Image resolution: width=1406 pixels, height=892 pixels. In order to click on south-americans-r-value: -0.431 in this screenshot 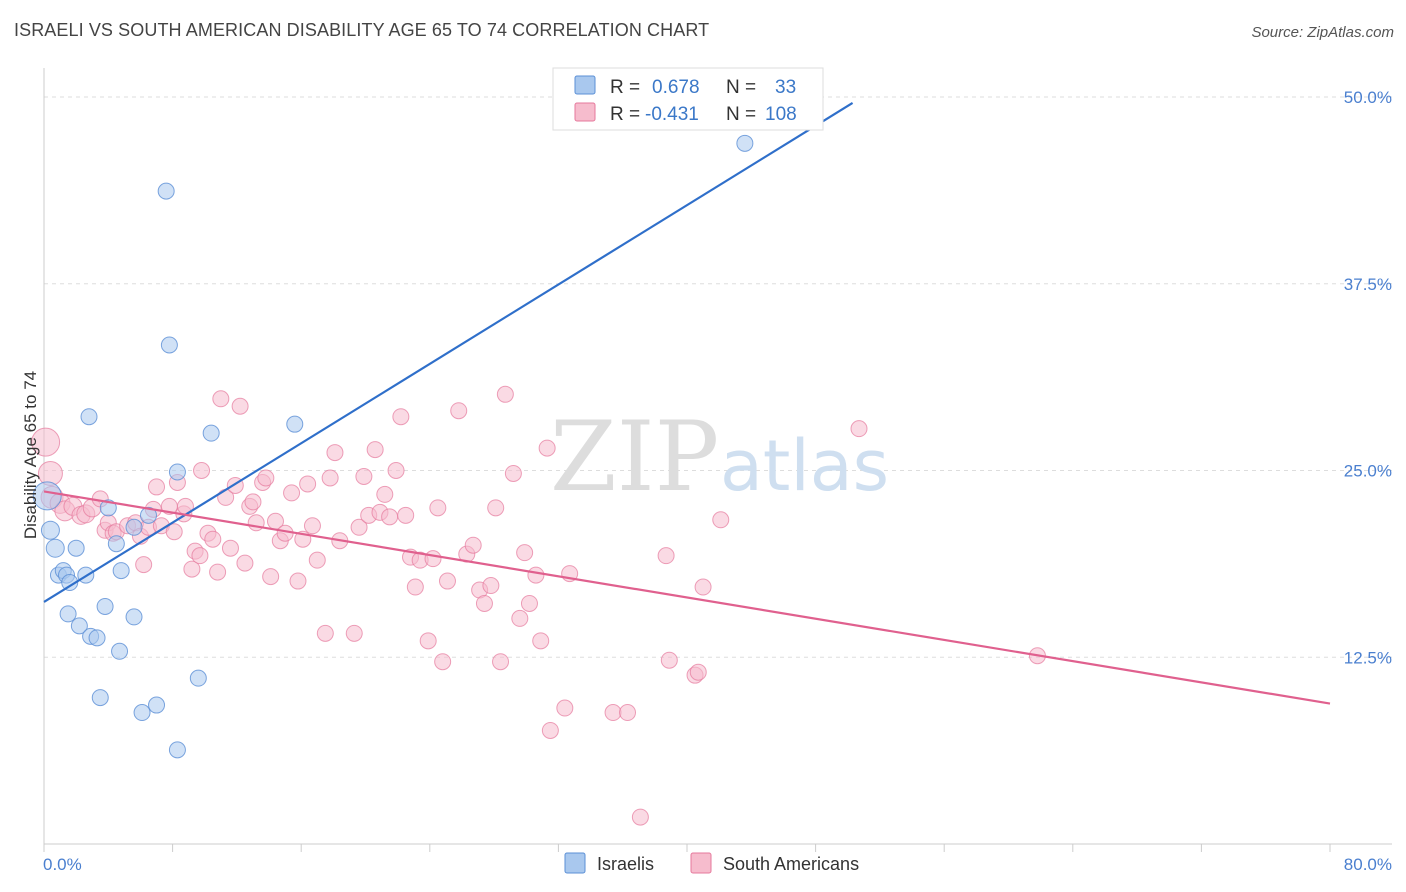, I will do `click(672, 114)`.